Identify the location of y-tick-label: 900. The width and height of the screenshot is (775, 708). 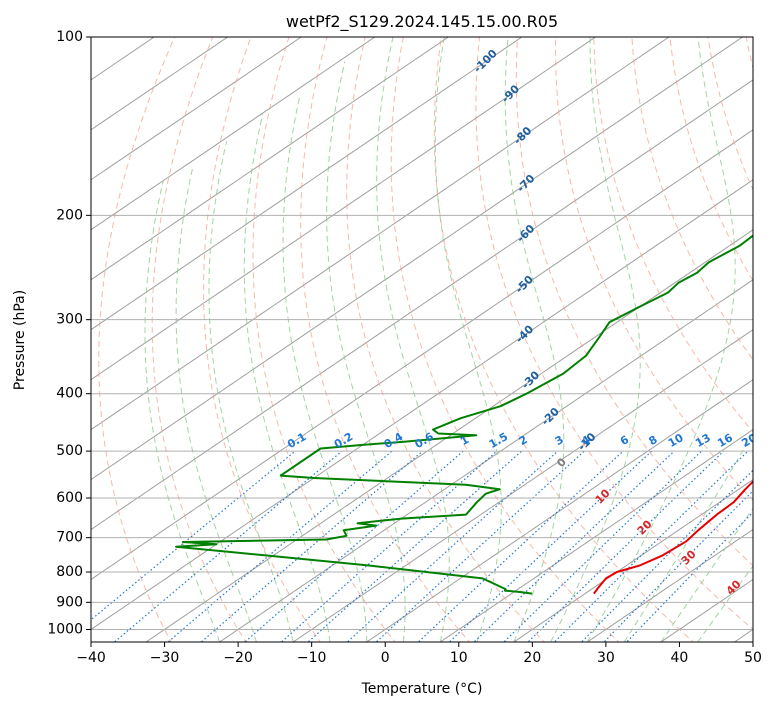
(69, 602).